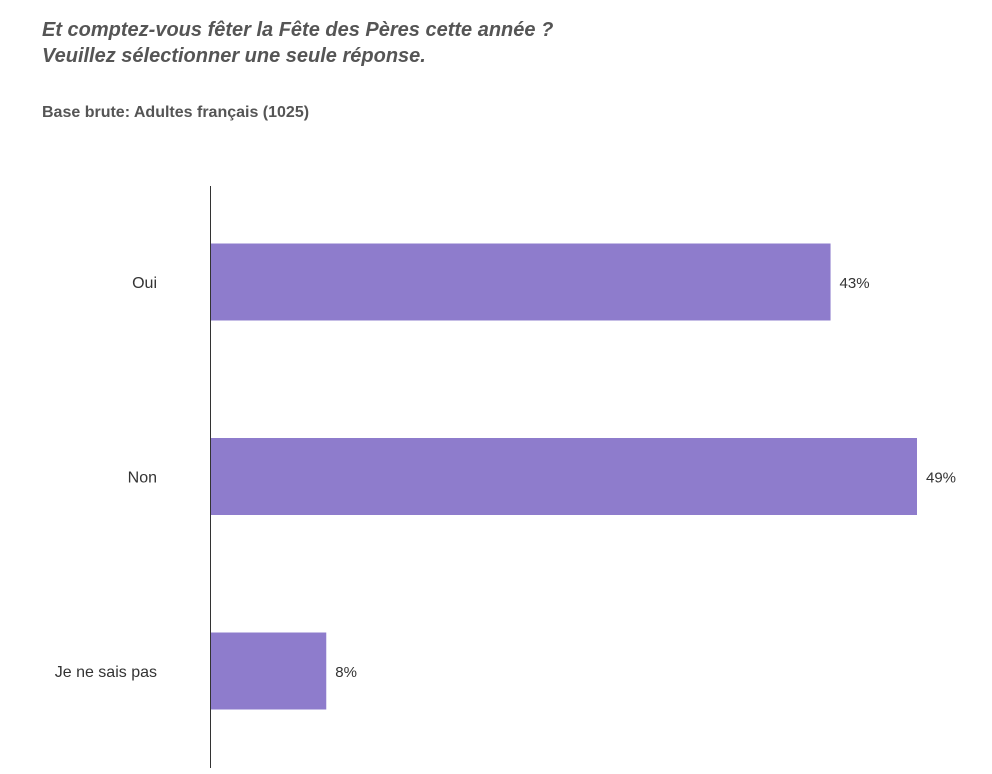  I want to click on data-label-0: 43%, so click(855, 283).